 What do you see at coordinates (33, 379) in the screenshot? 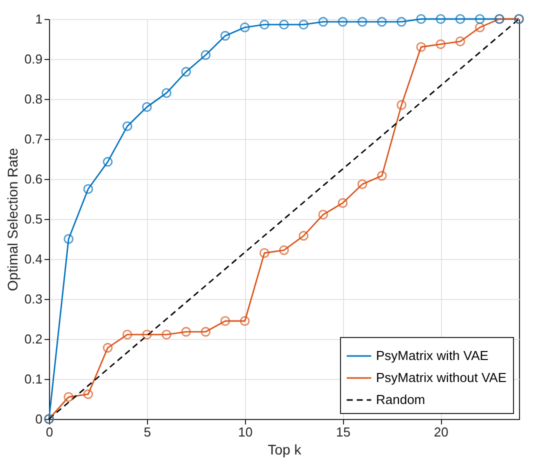
I see `y-tick-label: 0.1` at bounding box center [33, 379].